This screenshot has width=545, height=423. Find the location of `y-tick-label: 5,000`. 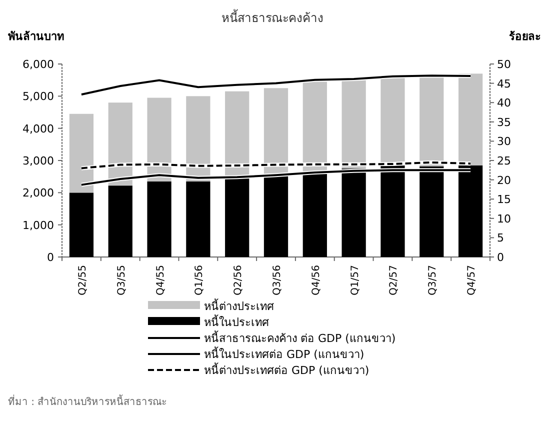

y-tick-label: 5,000 is located at coordinates (38, 97).